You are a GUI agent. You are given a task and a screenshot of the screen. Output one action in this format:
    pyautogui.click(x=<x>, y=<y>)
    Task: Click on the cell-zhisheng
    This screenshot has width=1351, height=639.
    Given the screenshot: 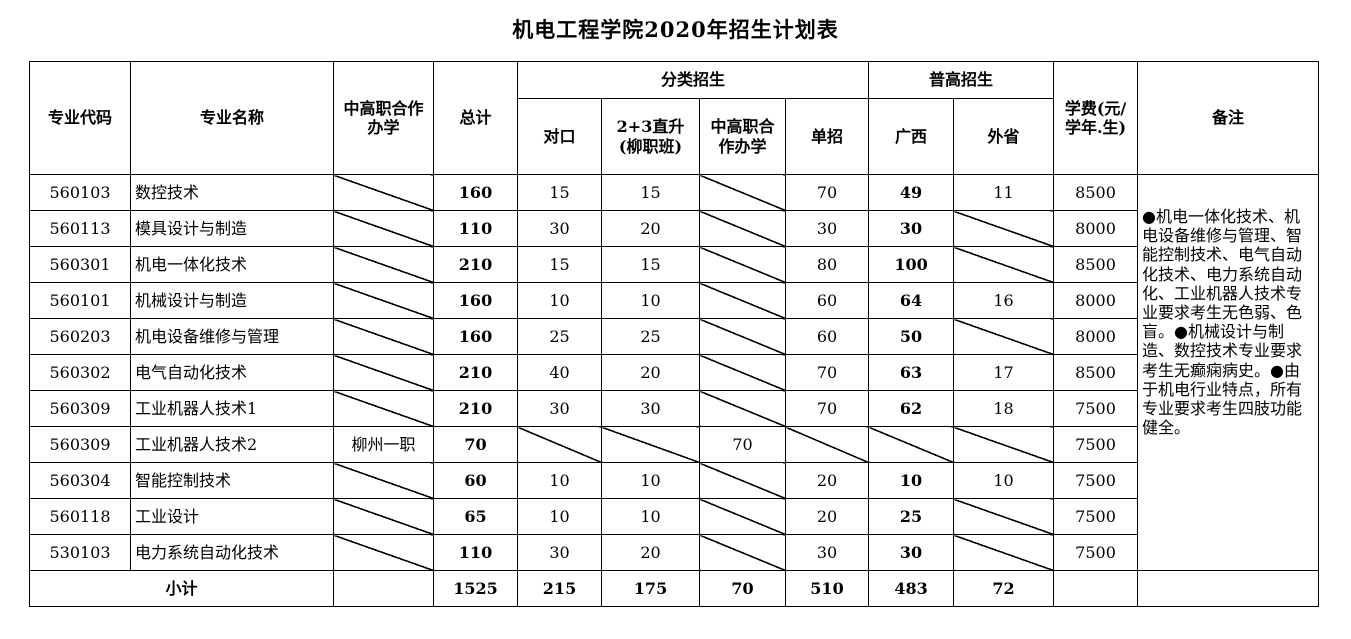 What is the action you would take?
    pyautogui.click(x=650, y=444)
    